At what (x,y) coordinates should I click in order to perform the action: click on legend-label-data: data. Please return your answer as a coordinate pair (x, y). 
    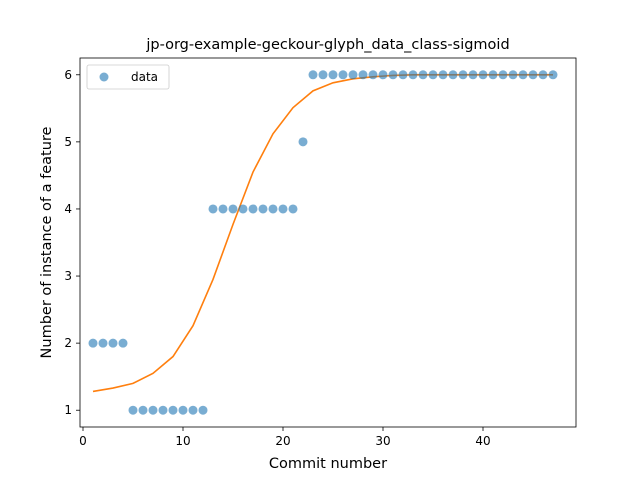
    Looking at the image, I should click on (144, 77).